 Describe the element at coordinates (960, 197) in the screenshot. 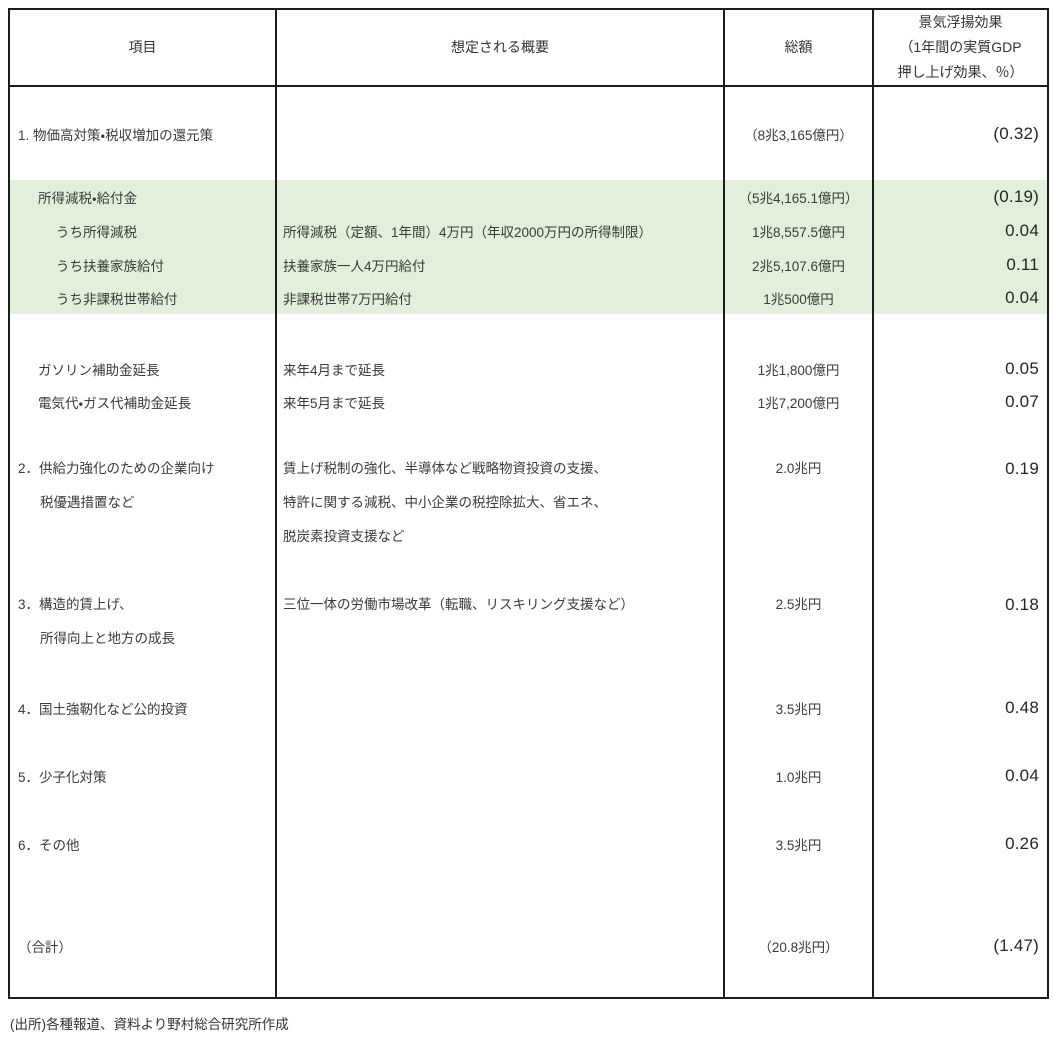

I see `effect-cell: (0.19)` at that location.